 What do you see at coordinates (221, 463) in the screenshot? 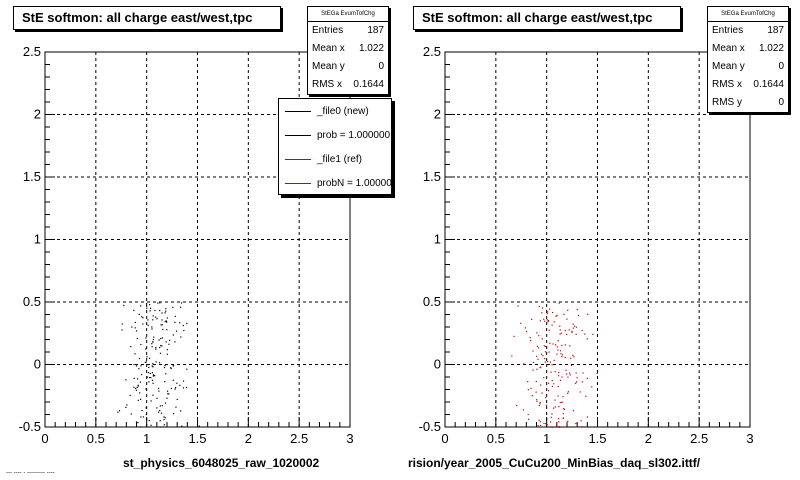
I see `x-axis-filename: st_physics_6048025_raw_1020002` at bounding box center [221, 463].